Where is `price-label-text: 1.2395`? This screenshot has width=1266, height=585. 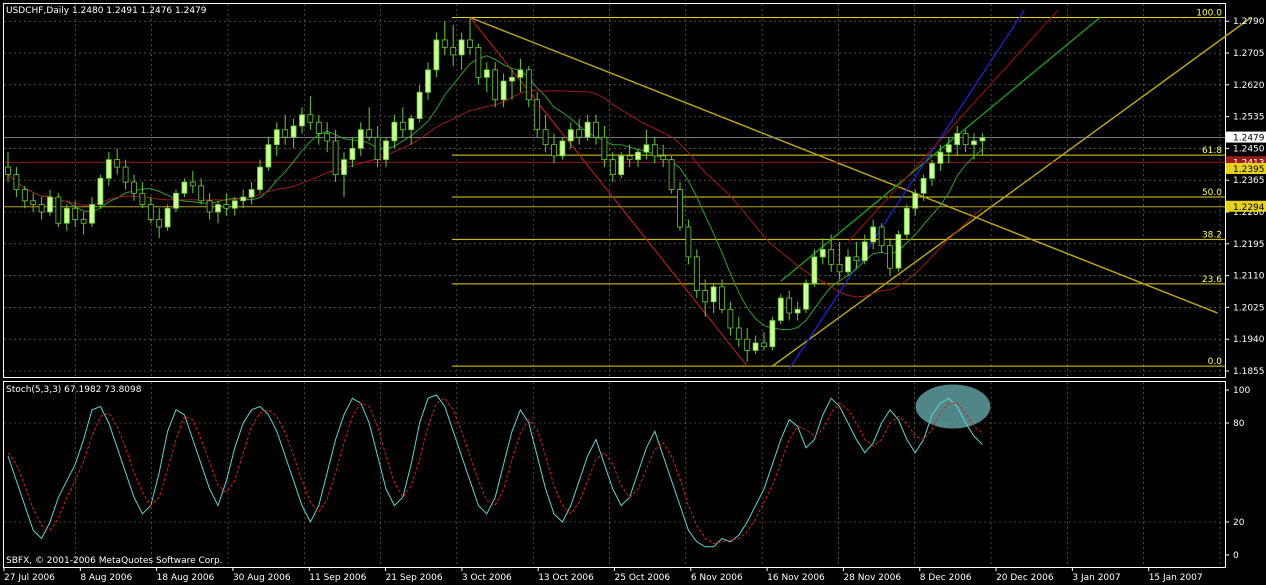 price-label-text: 1.2395 is located at coordinates (1249, 170).